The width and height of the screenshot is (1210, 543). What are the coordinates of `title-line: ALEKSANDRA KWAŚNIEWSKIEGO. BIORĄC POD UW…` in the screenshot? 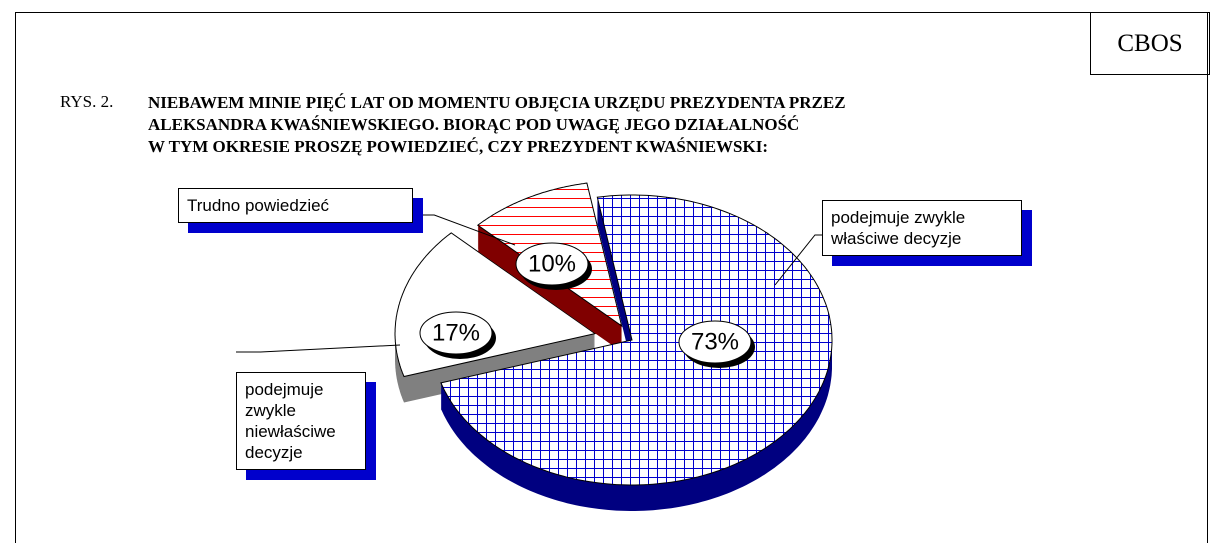 It's located at (474, 124).